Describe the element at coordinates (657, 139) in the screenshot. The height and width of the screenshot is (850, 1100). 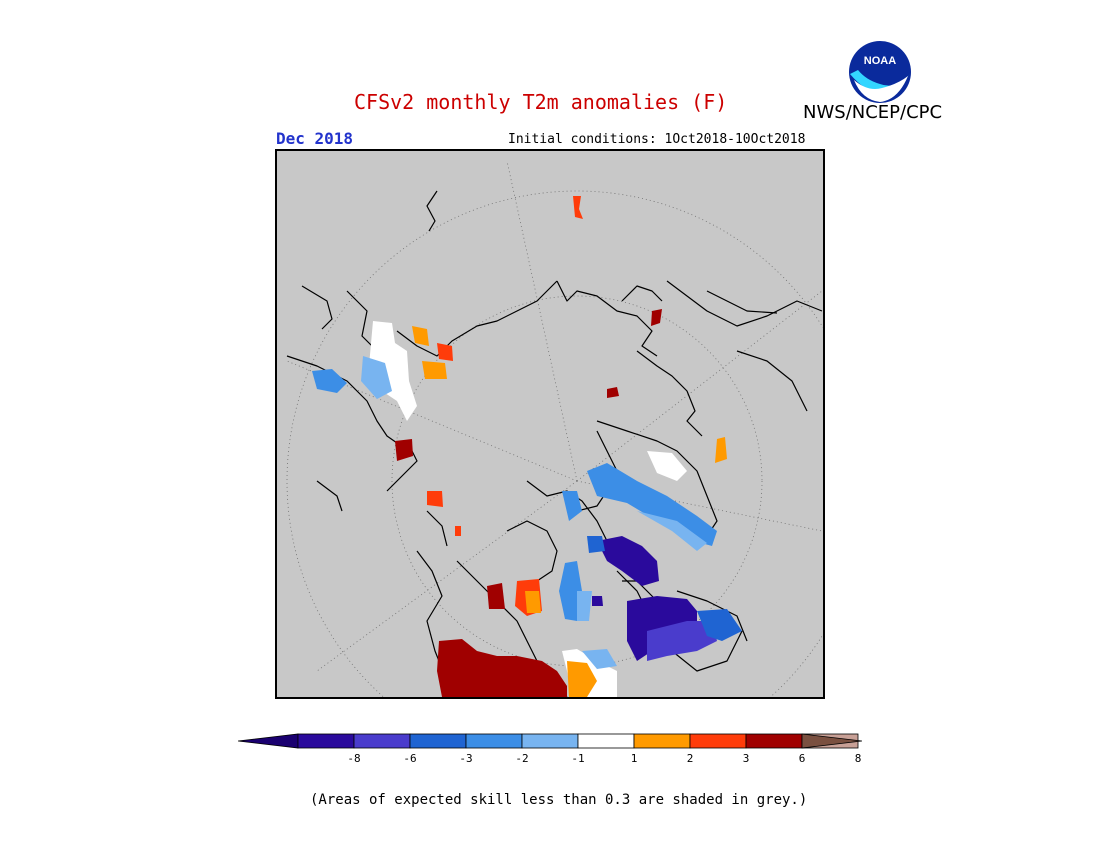
I see `initial-conditions-label: Initial conditions: 1Oct2018-10Oct2018` at that location.